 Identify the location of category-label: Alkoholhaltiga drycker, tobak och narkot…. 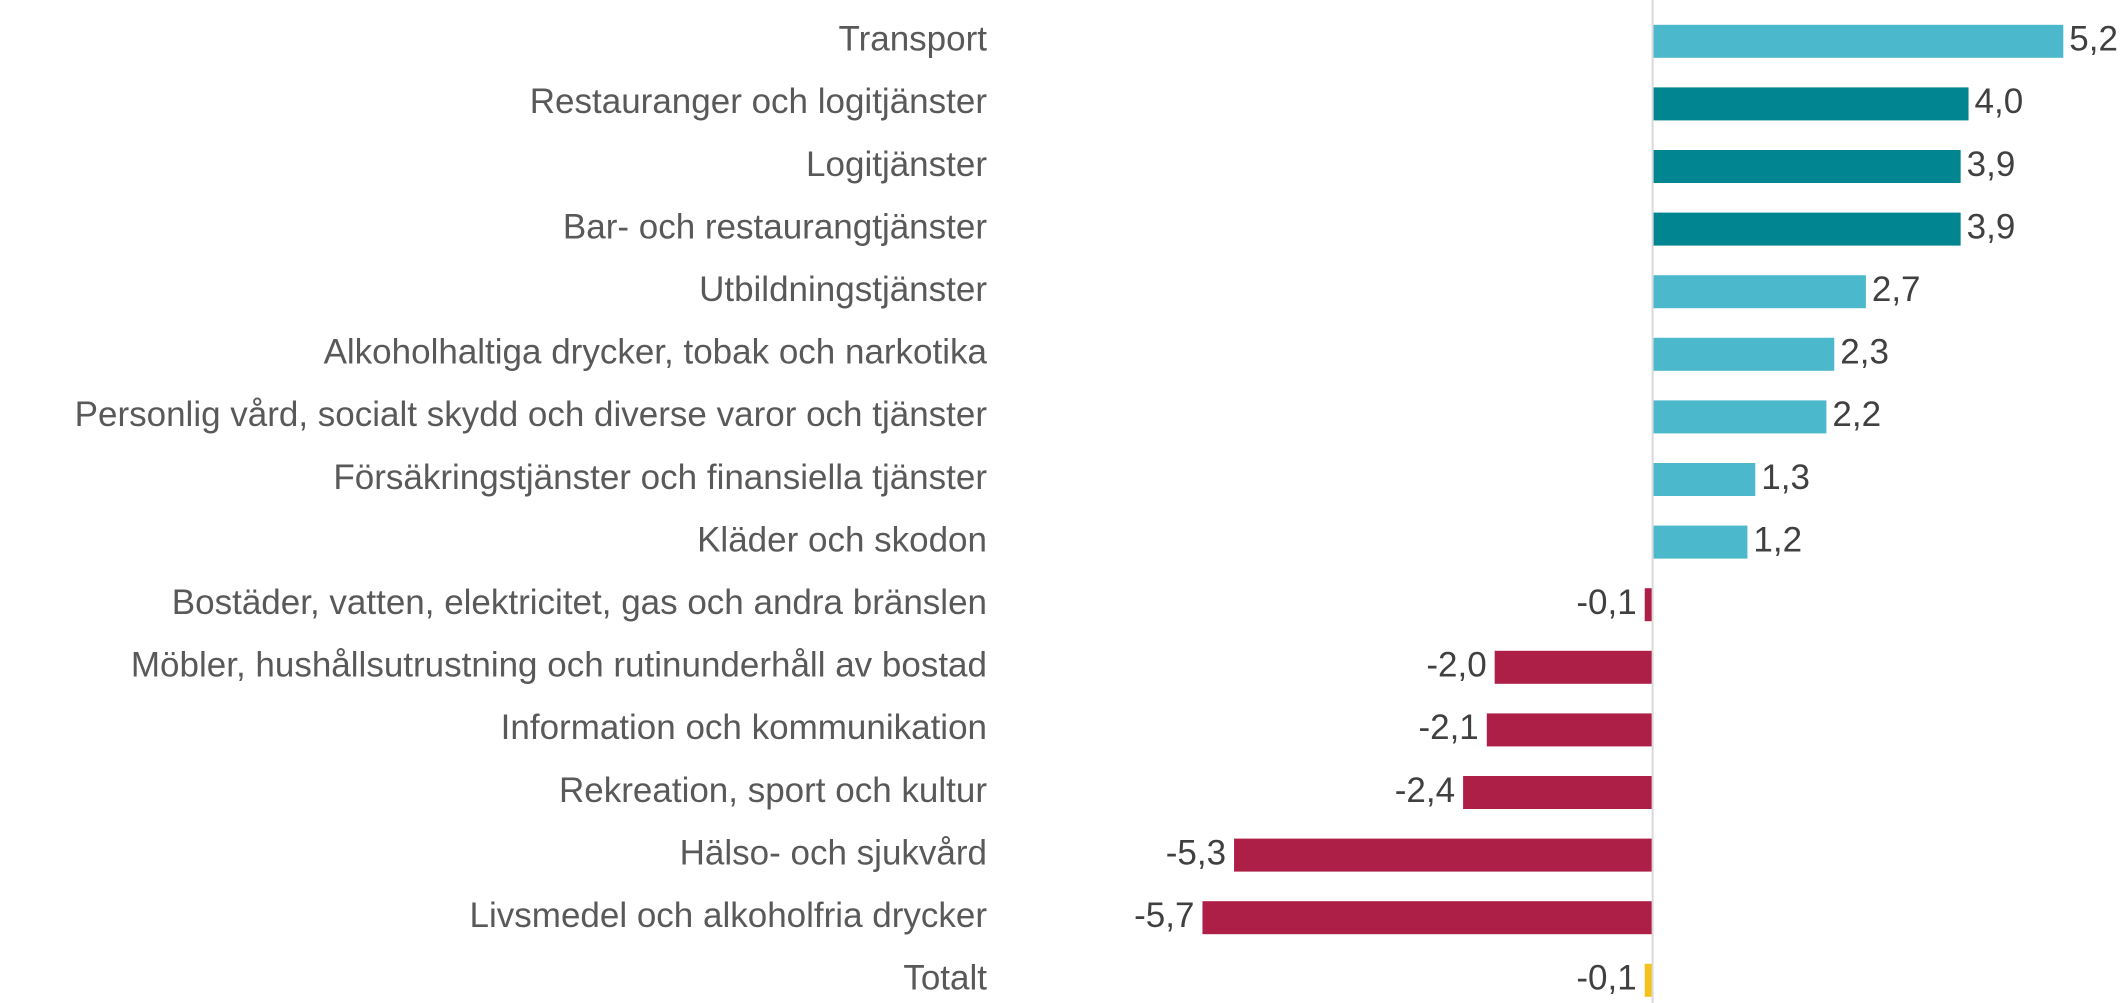
(656, 352).